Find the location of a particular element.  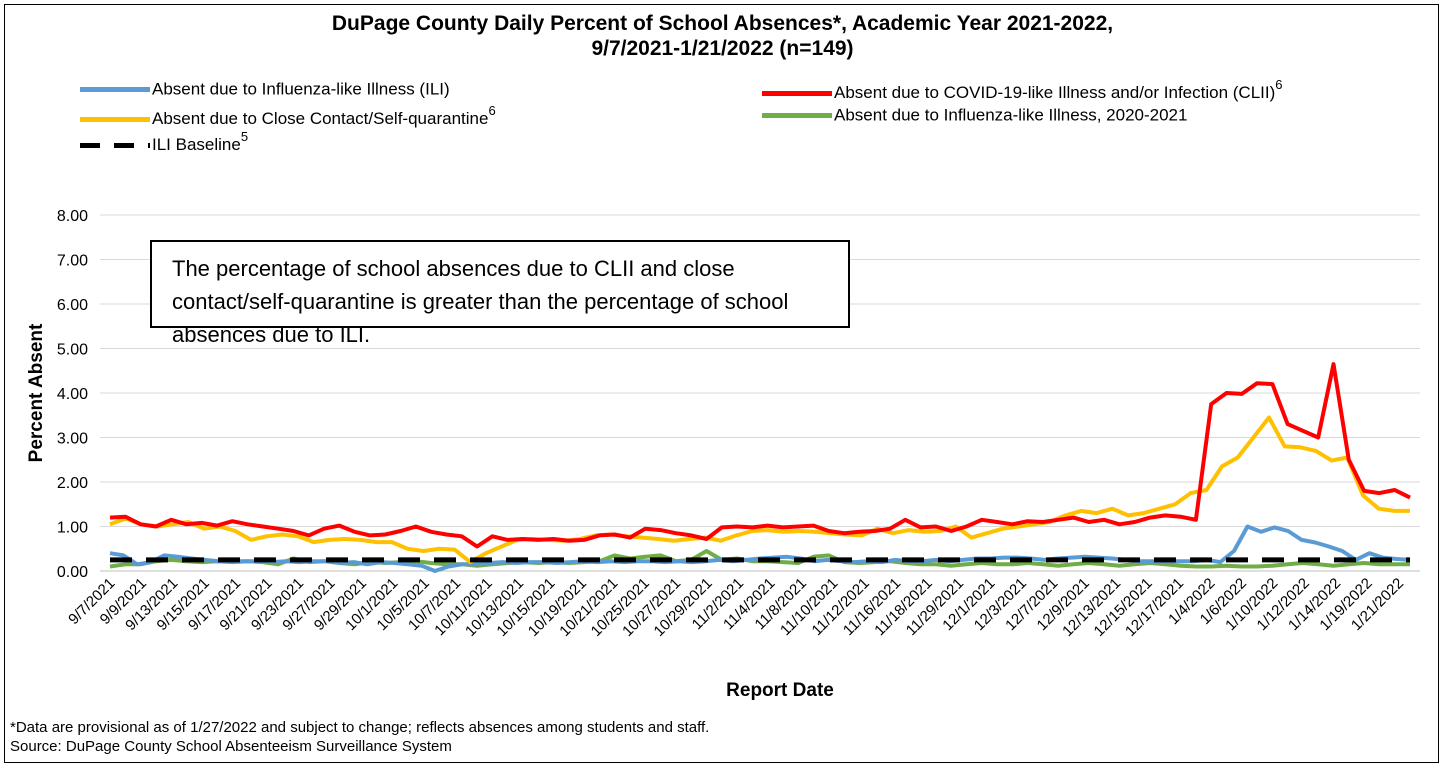

legend-swatch-ili is located at coordinates (115, 90).